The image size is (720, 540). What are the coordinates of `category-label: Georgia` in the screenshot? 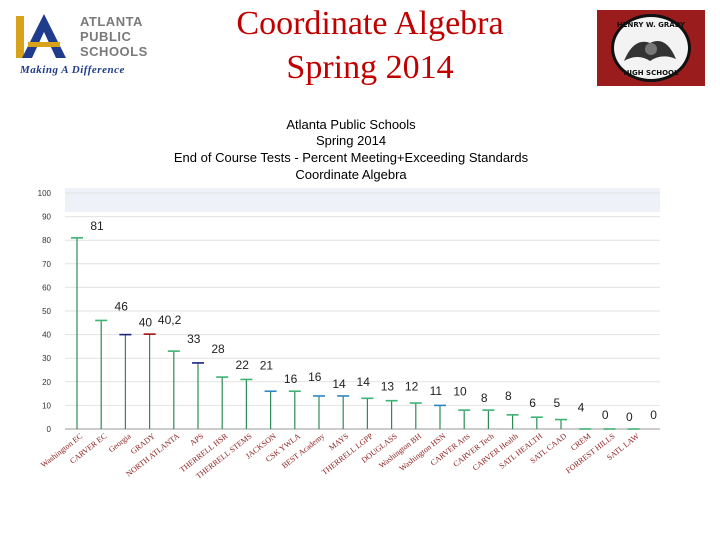 It's located at (120, 442).